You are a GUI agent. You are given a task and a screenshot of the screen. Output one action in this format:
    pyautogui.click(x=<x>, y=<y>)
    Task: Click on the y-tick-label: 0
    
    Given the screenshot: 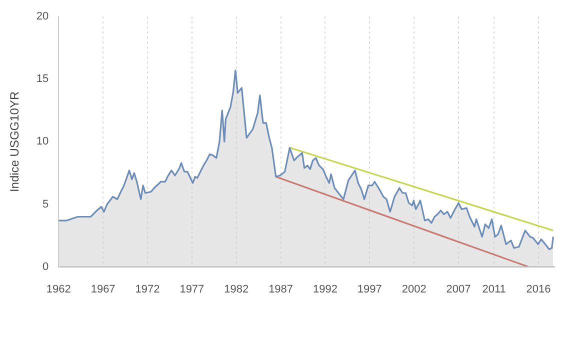 What is the action you would take?
    pyautogui.click(x=45, y=266)
    